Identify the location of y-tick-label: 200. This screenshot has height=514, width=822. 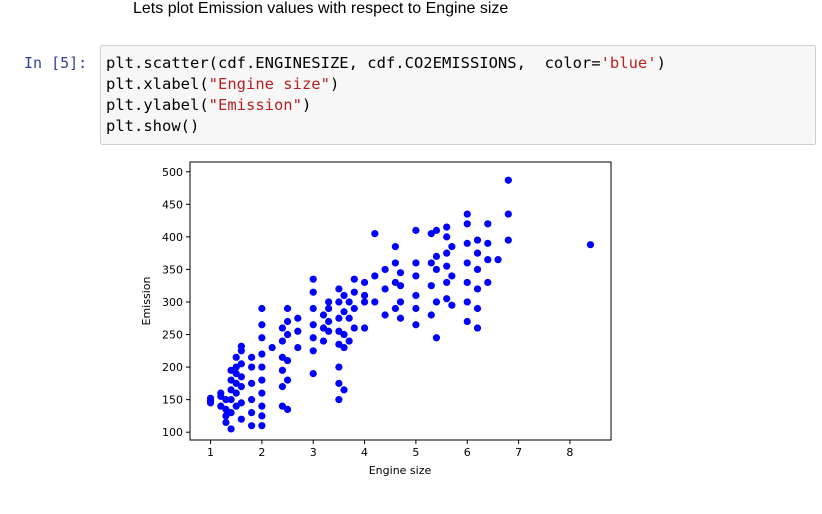
(172, 367).